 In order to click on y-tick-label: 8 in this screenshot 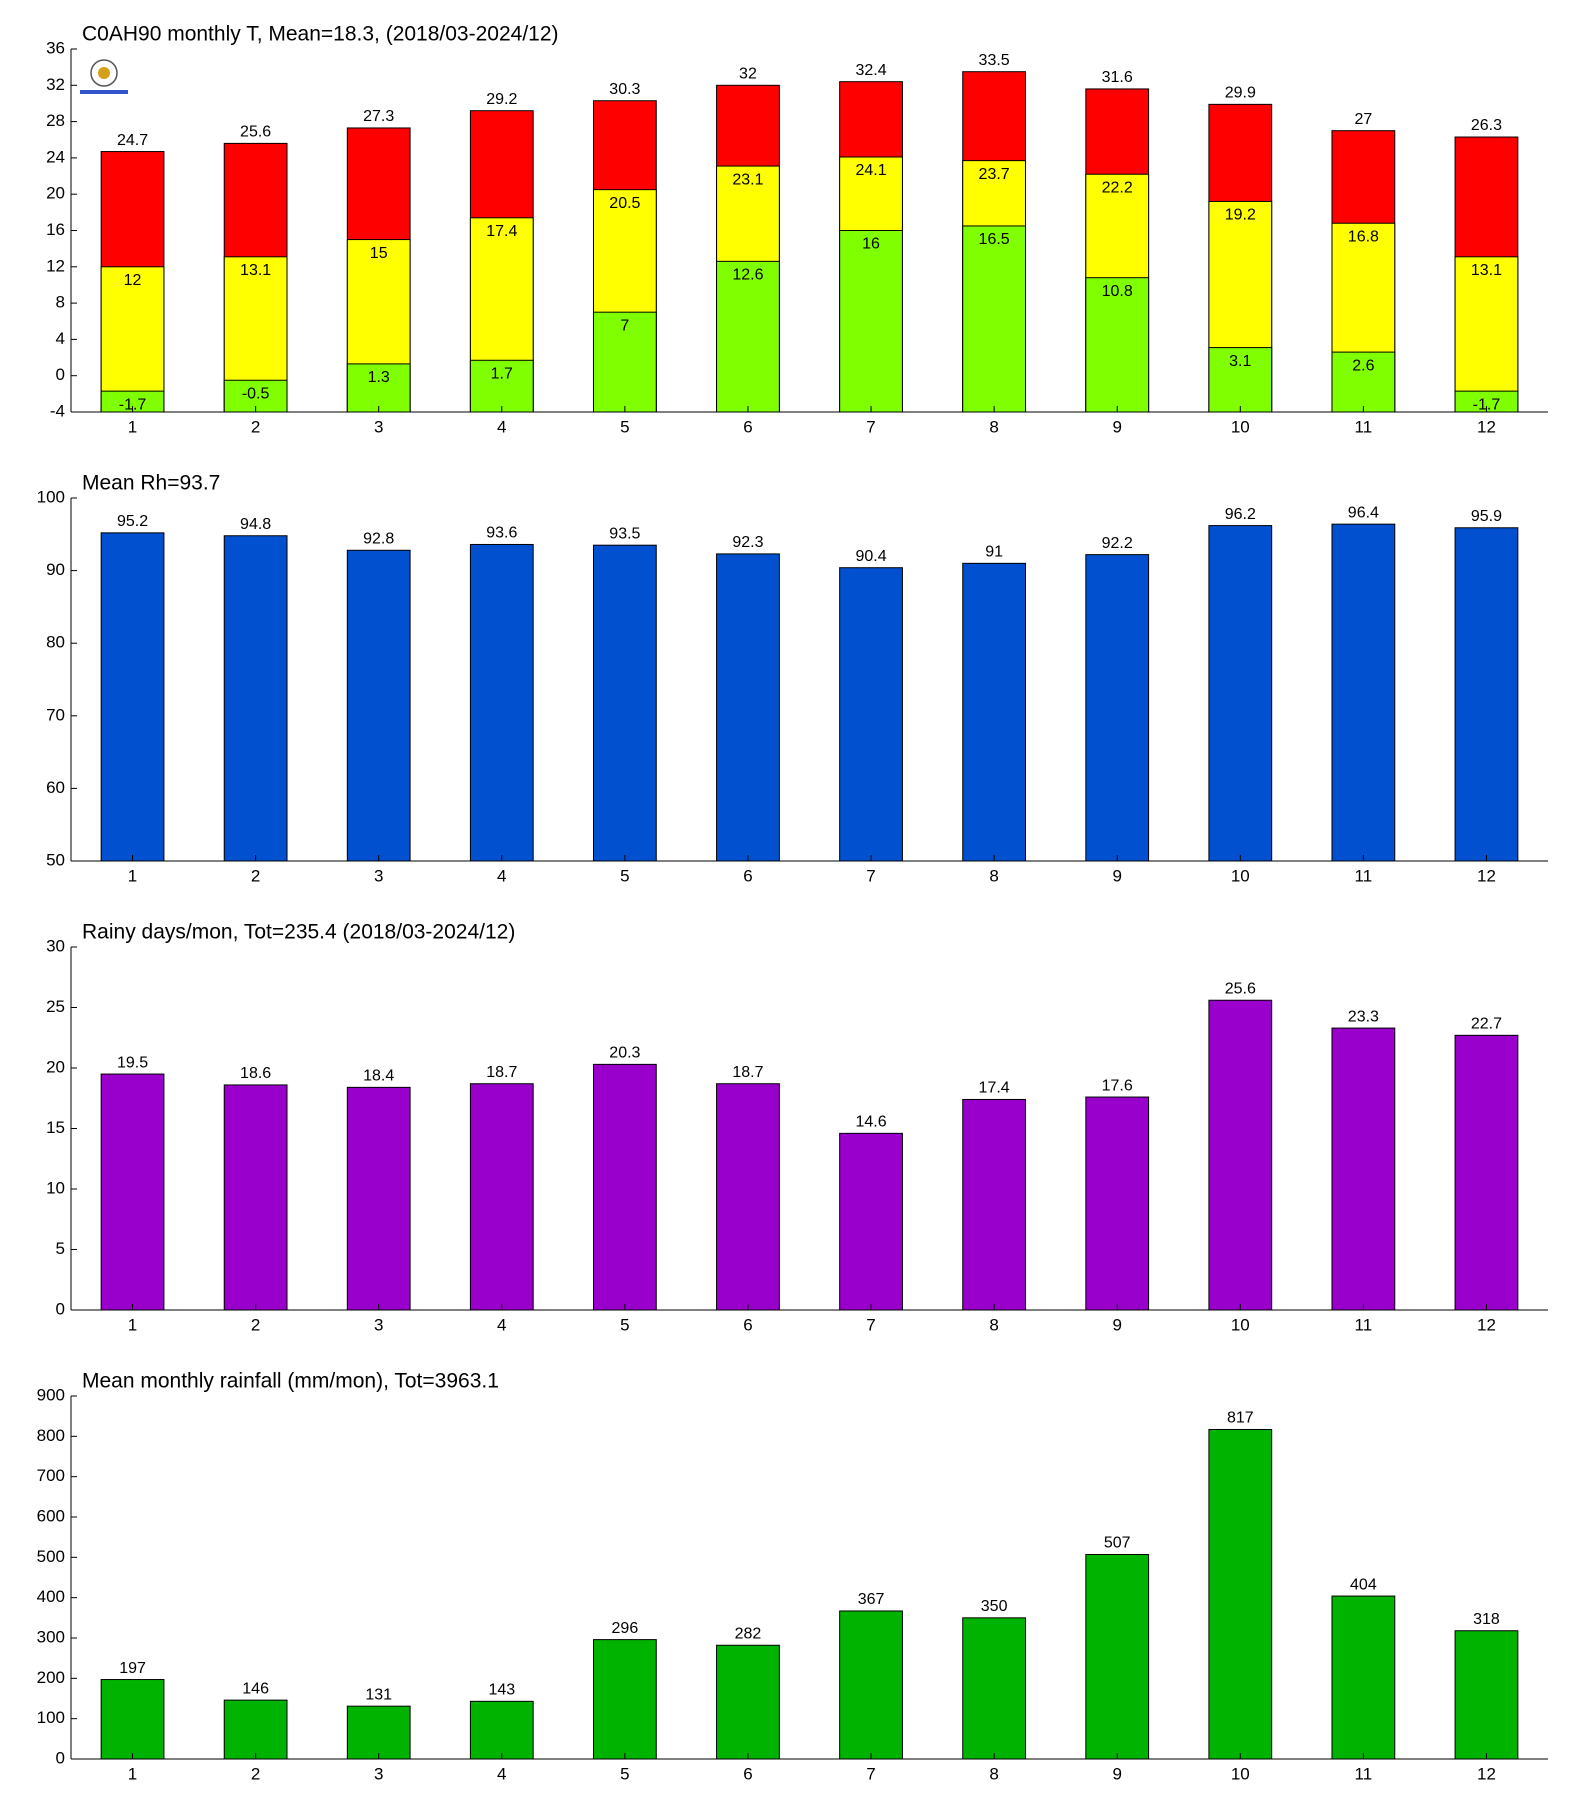, I will do `click(60, 302)`.